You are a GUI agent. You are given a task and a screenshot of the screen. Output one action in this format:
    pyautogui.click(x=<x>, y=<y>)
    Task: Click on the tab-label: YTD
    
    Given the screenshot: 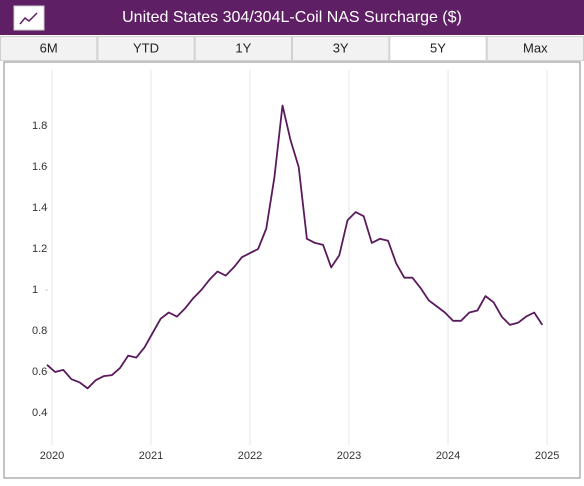 What is the action you would take?
    pyautogui.click(x=146, y=47)
    